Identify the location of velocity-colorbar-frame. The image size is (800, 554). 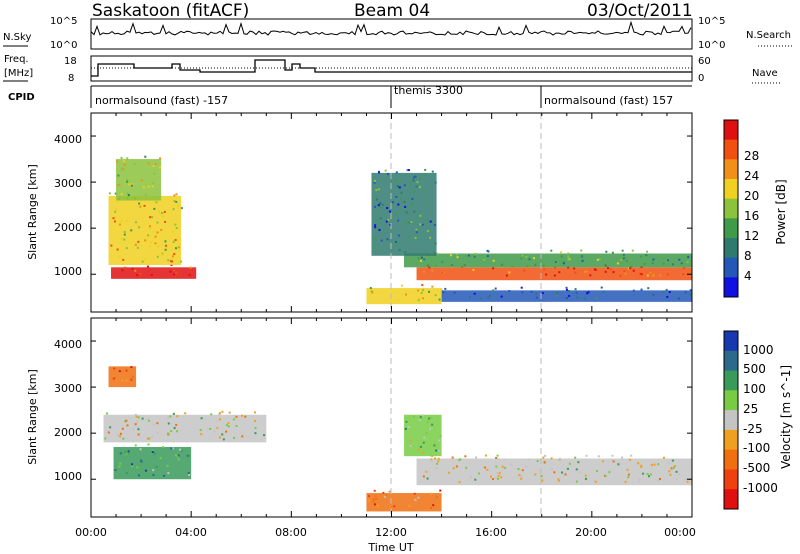
(731, 420).